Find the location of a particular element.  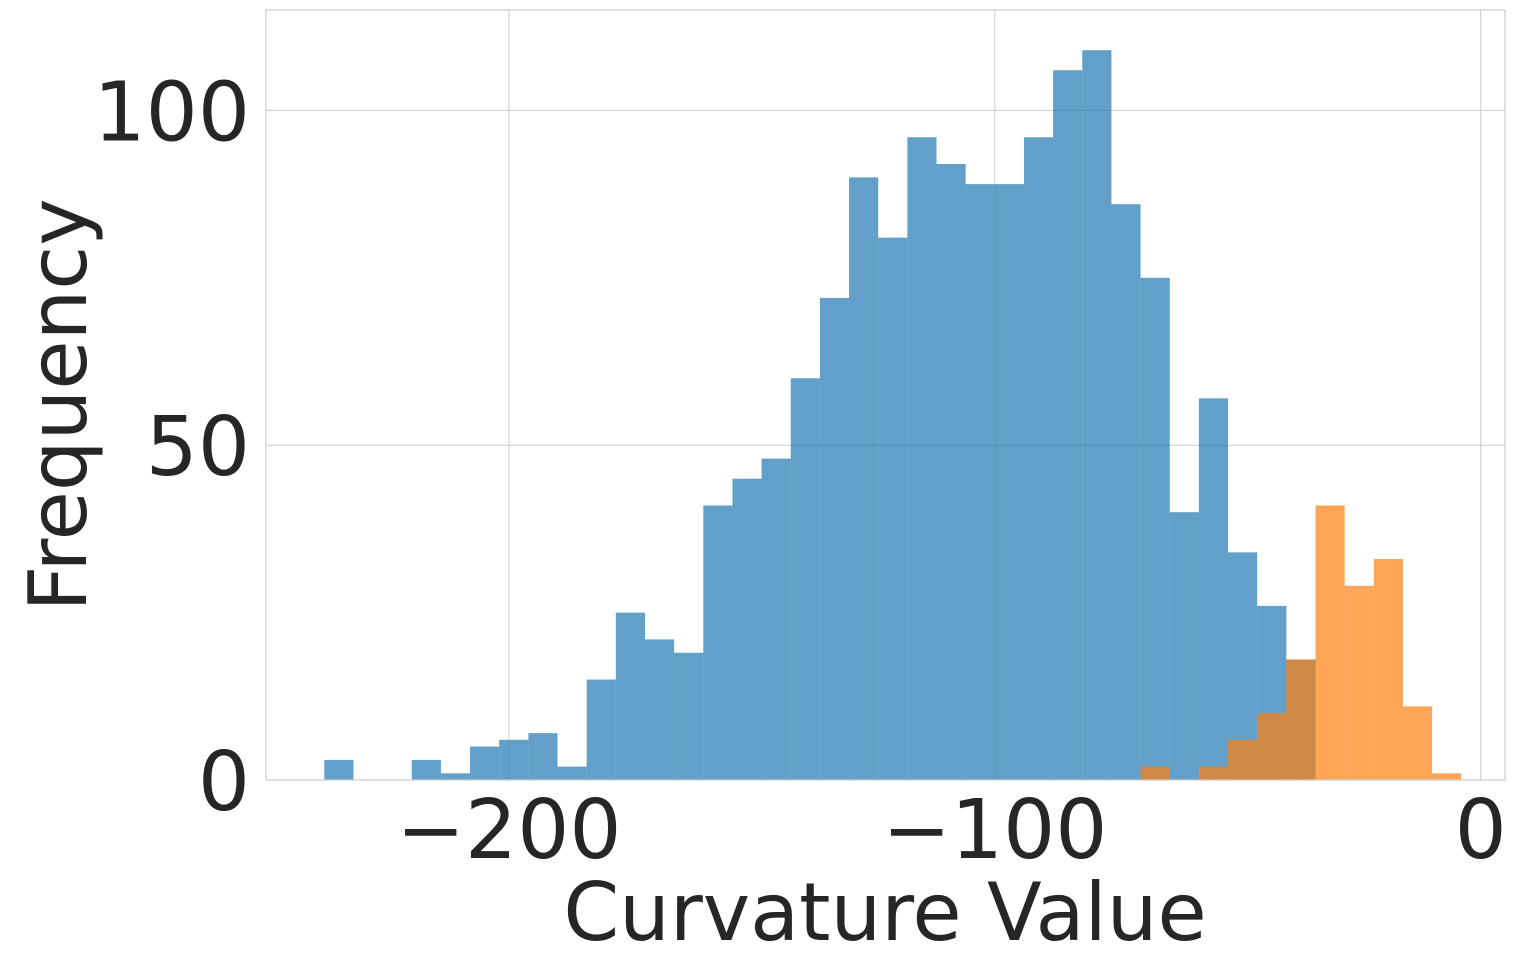

x-tick-label-0: −200 is located at coordinates (508, 830).